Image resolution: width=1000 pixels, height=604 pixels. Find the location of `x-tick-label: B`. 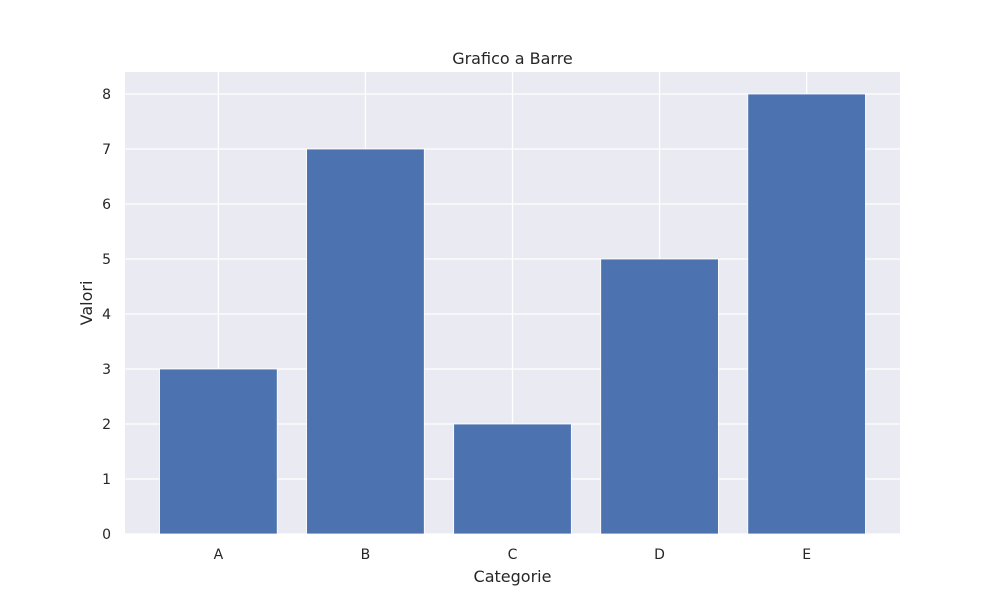

x-tick-label: B is located at coordinates (366, 555).